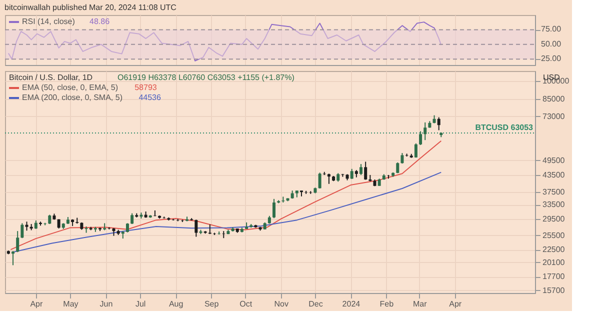 This screenshot has width=600, height=323. Describe the element at coordinates (246, 304) in the screenshot. I see `x-tick-label: Oct` at that location.